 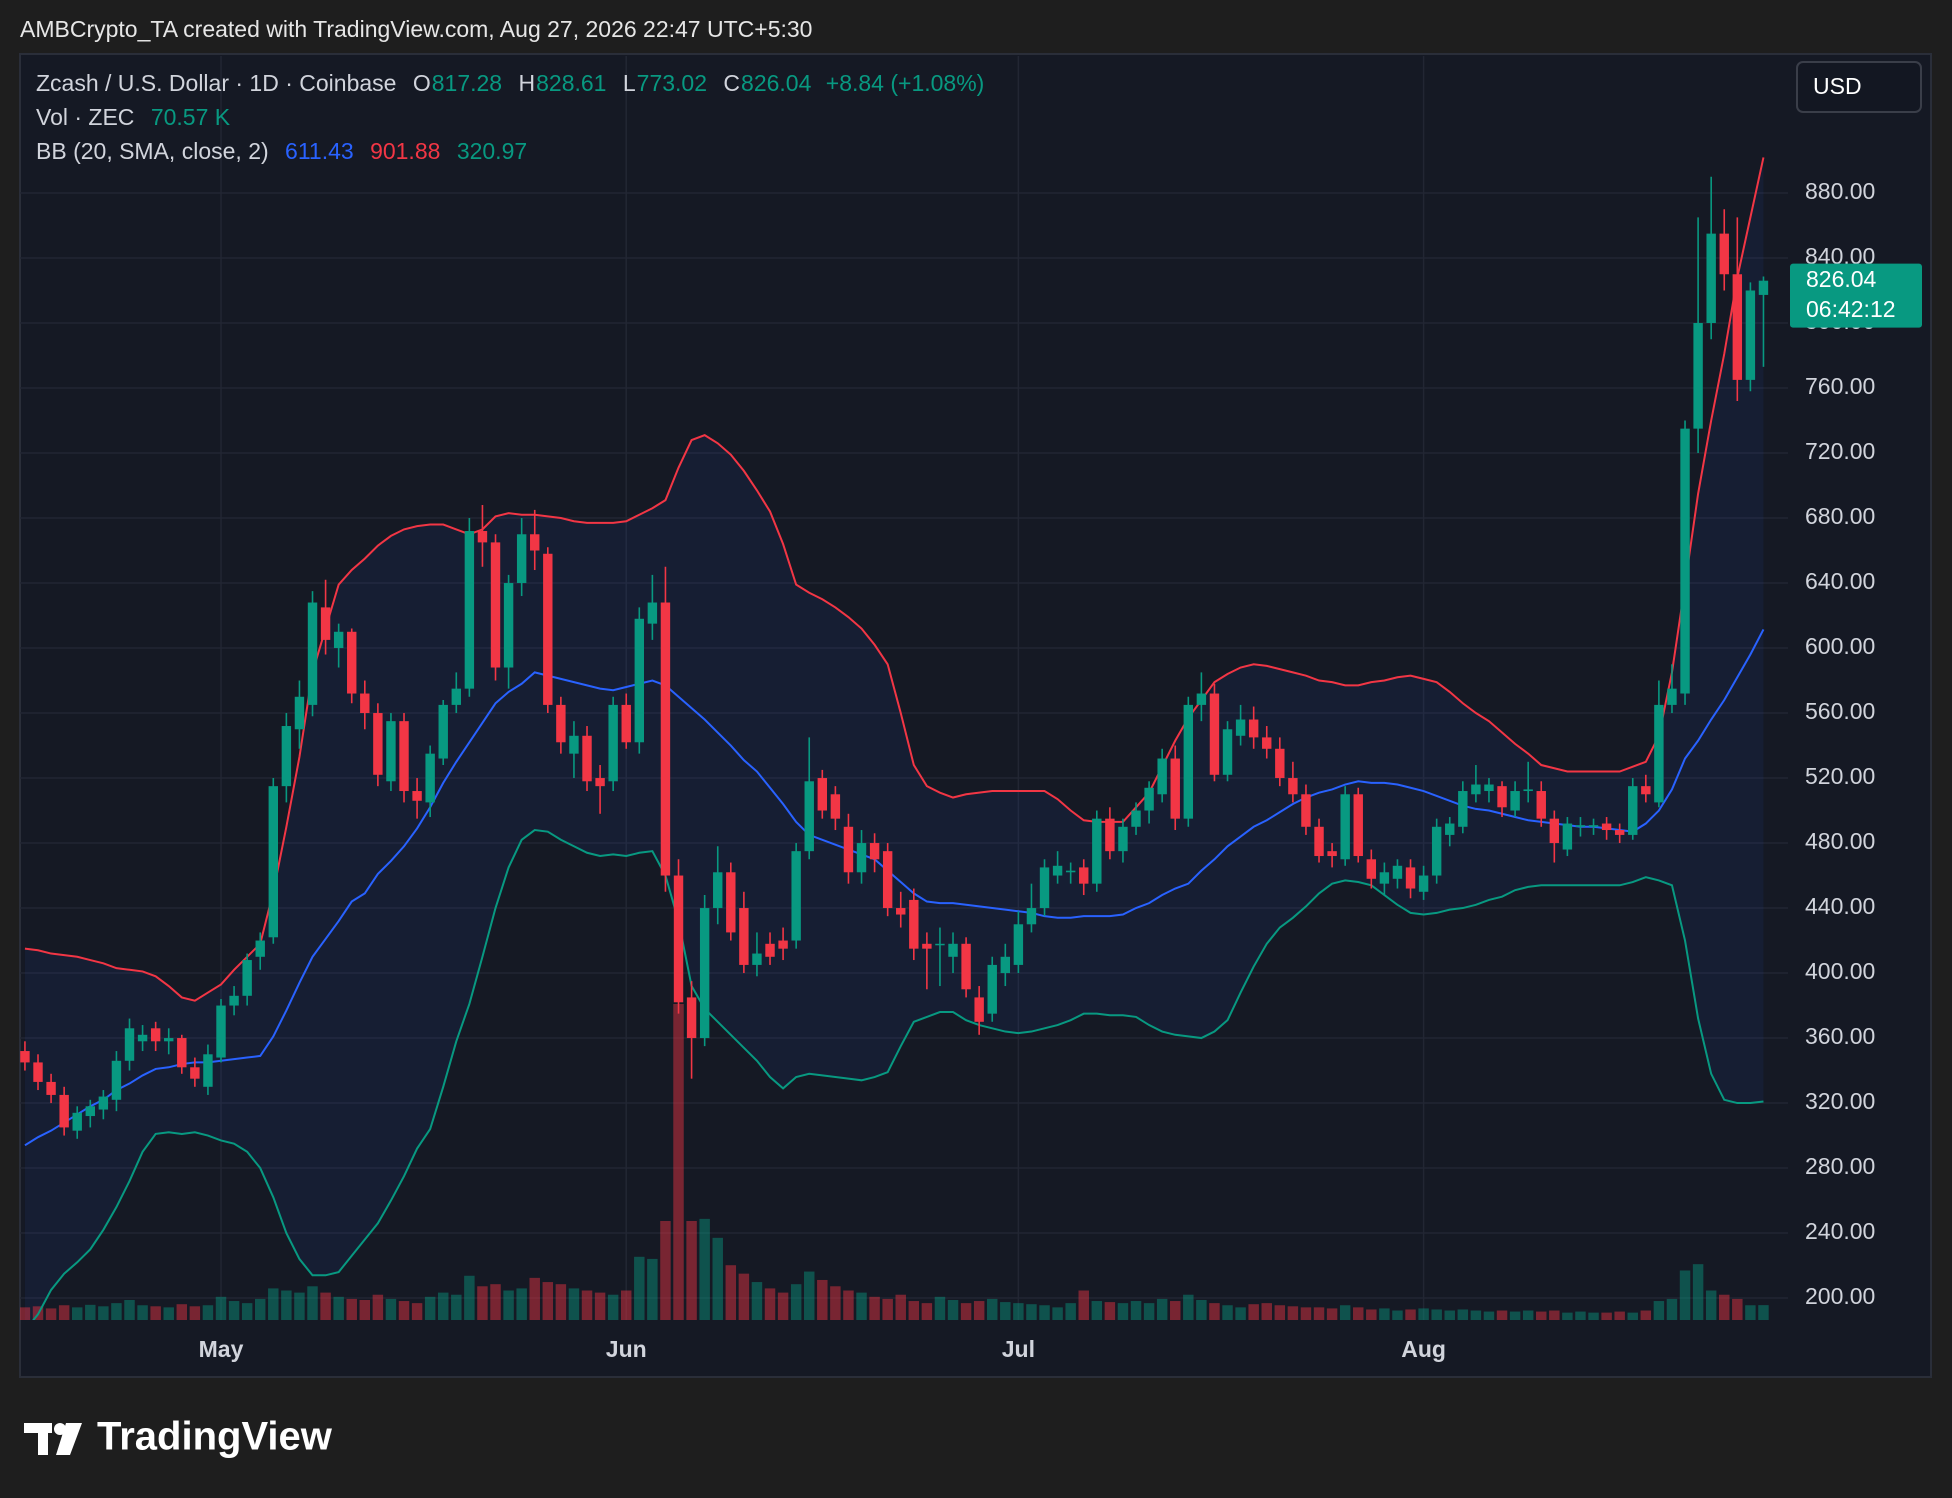 What do you see at coordinates (1851, 309) in the screenshot?
I see `price-tag-countdown: 06:42:12` at bounding box center [1851, 309].